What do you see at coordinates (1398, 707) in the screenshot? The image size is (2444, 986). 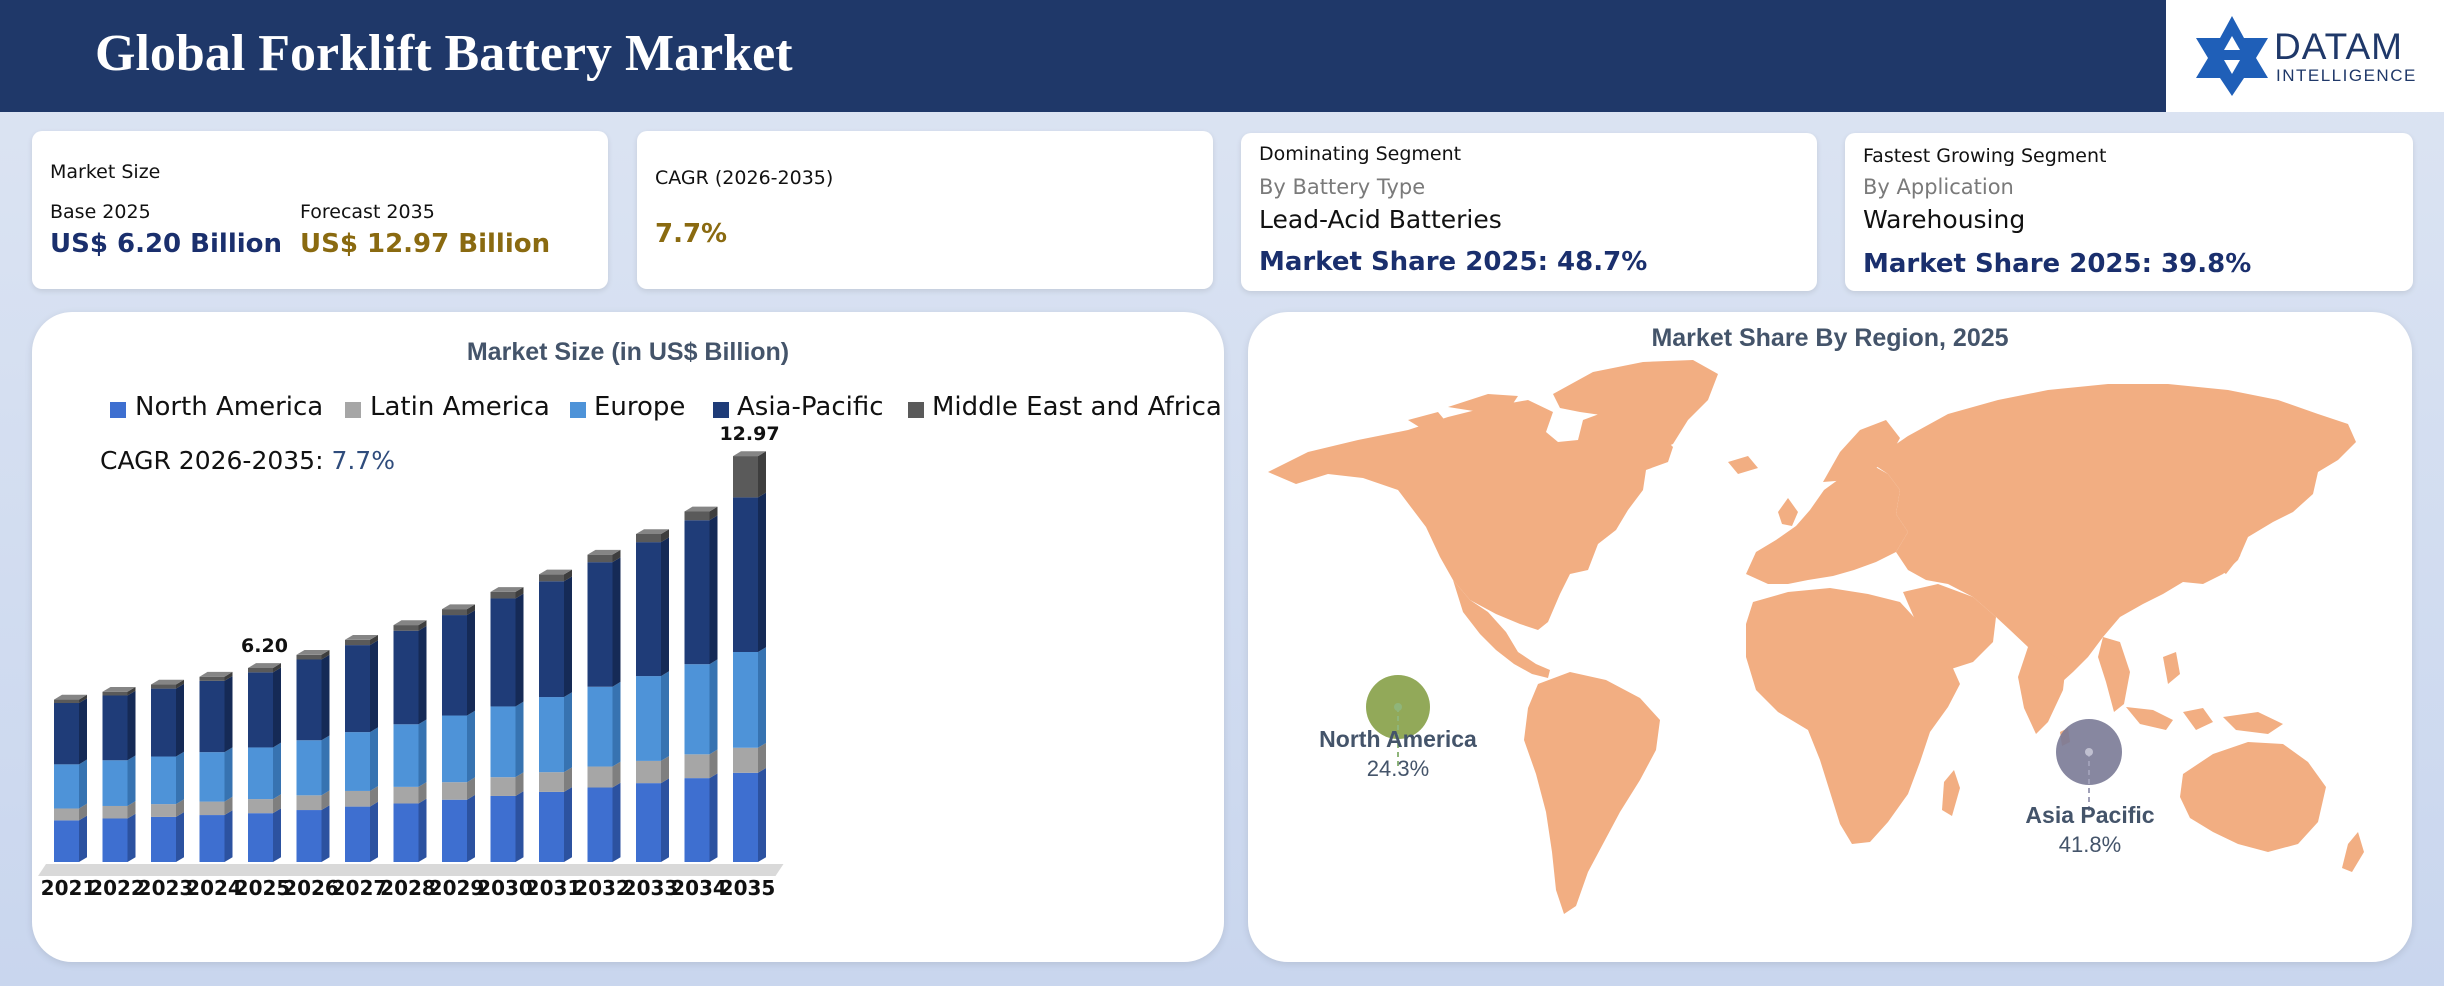 I see `north-america-dot` at bounding box center [1398, 707].